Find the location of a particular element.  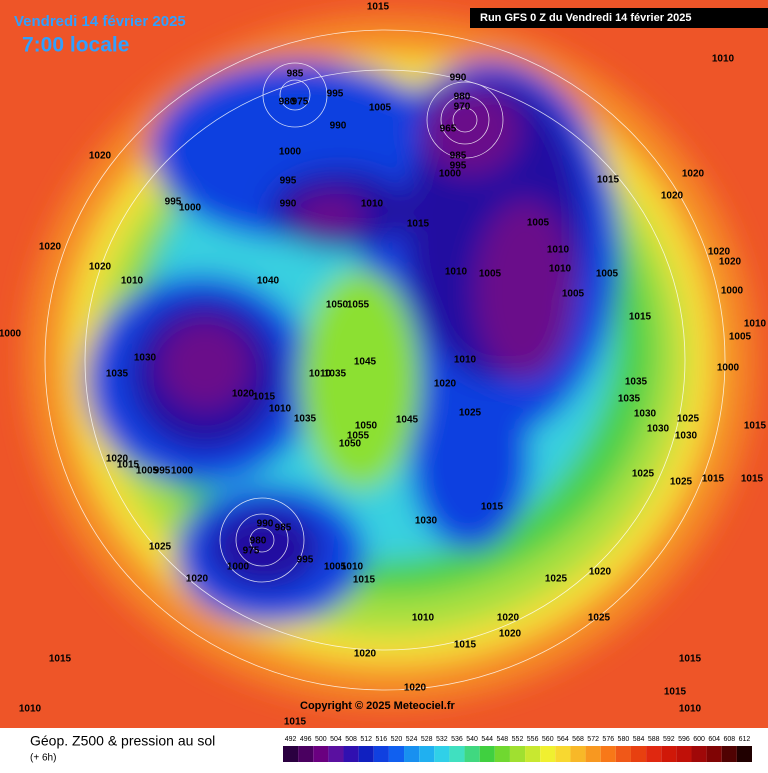

scale-label: 532 is located at coordinates (442, 739).